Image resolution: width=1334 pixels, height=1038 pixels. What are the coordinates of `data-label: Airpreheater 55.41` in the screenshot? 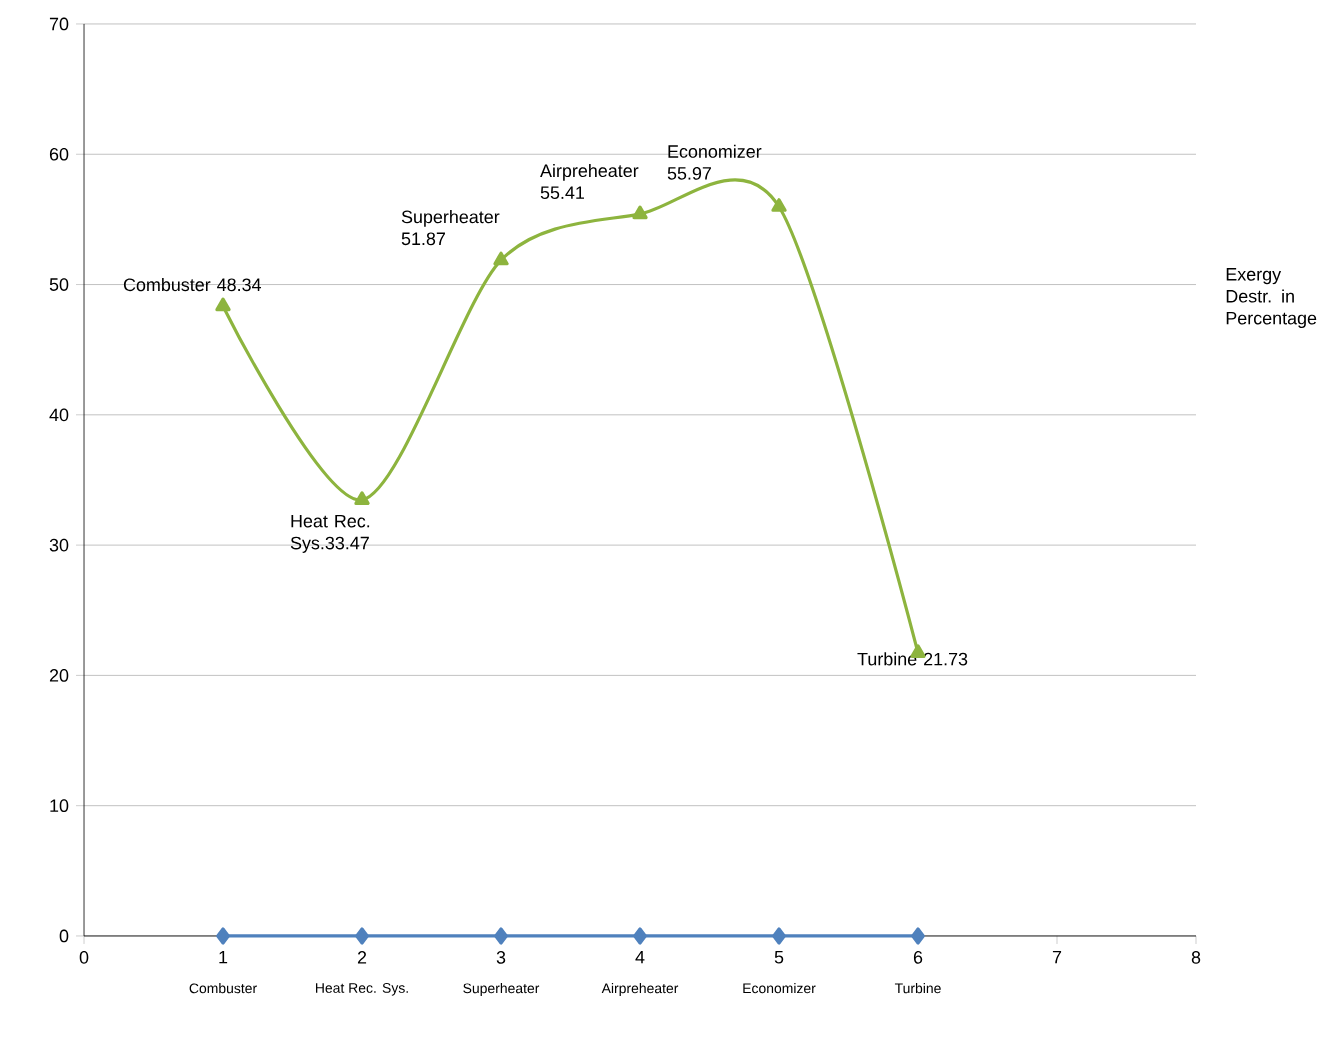 It's located at (589, 181).